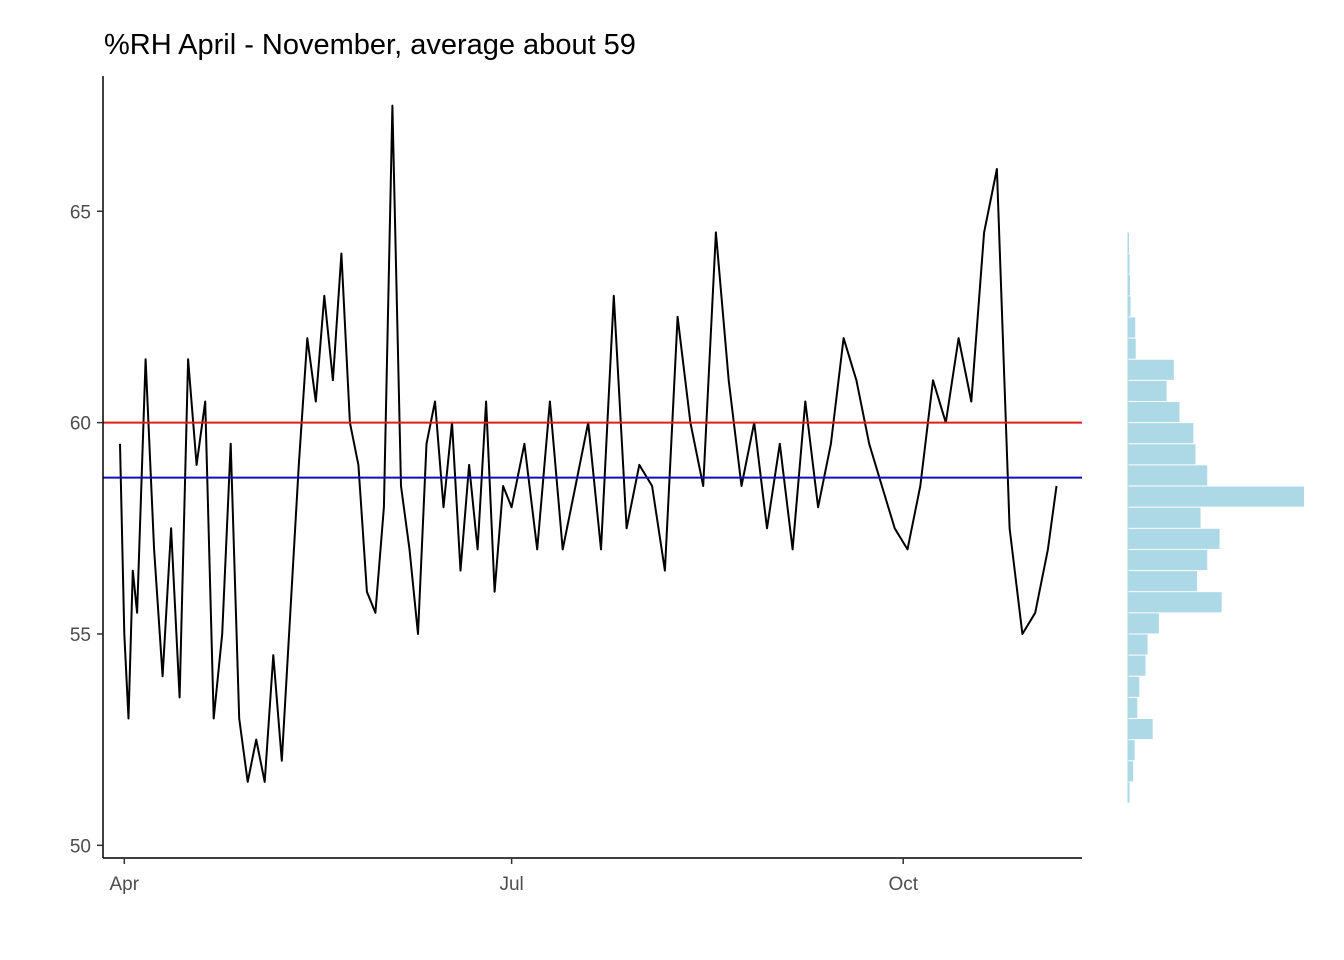 The width and height of the screenshot is (1344, 960). What do you see at coordinates (903, 884) in the screenshot?
I see `x-tick-label: Oct` at bounding box center [903, 884].